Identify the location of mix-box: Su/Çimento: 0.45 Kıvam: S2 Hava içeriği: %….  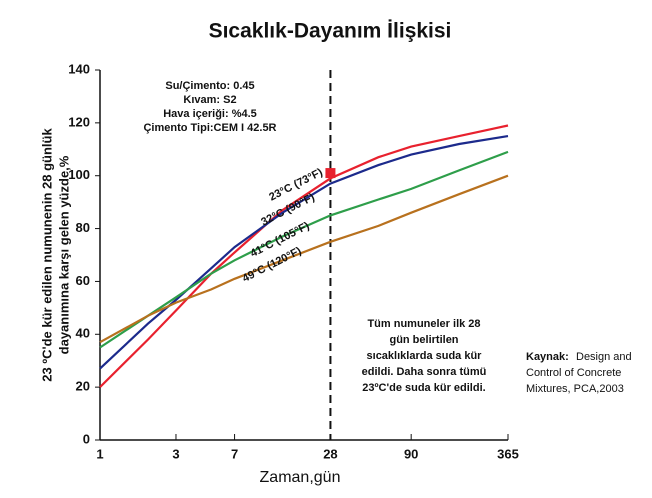
(201, 108).